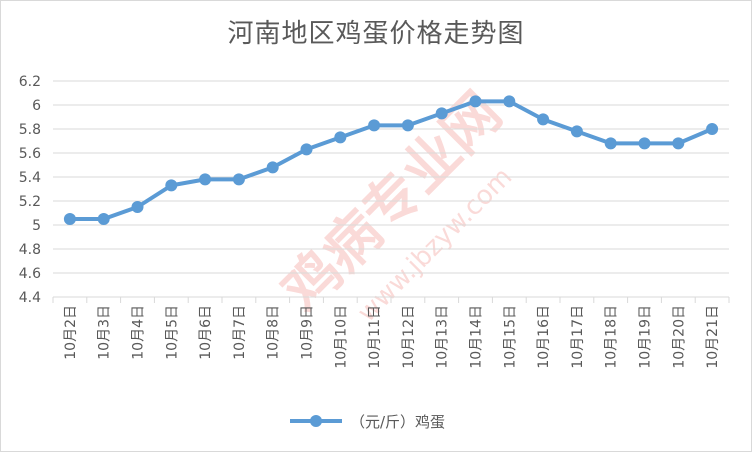  I want to click on x-tick-label: 10月12日, so click(409, 337).